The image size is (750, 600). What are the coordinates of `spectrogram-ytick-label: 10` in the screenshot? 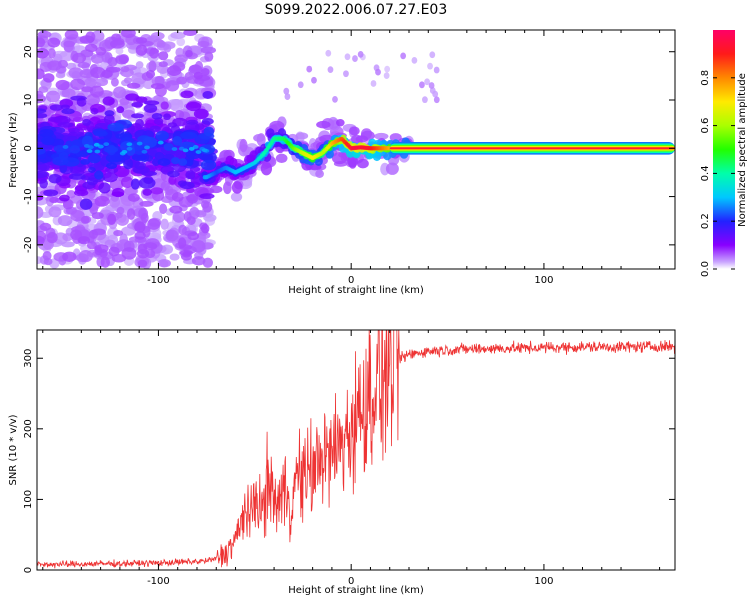 It's located at (28, 100).